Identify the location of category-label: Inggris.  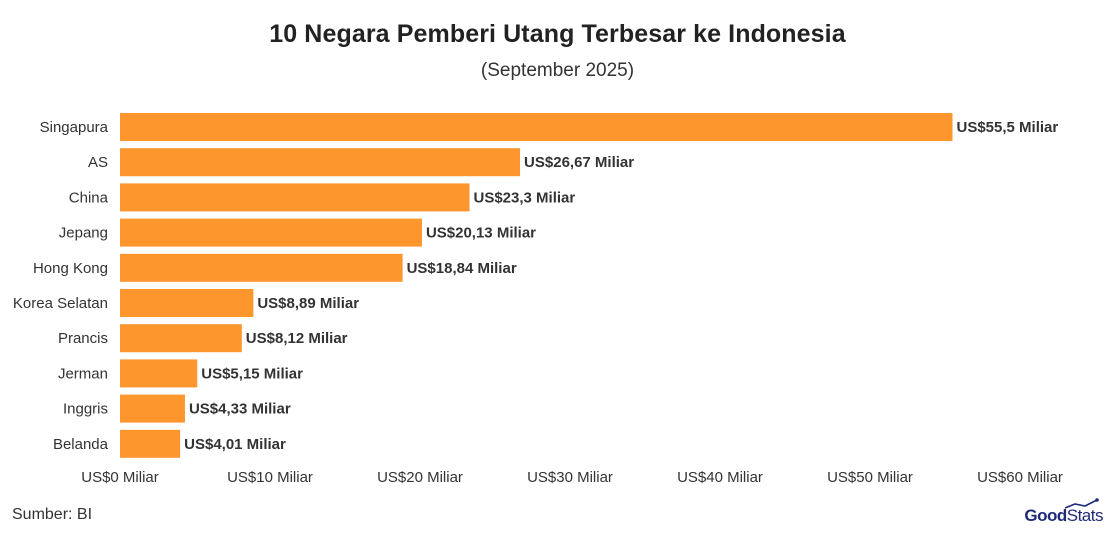
(85, 409).